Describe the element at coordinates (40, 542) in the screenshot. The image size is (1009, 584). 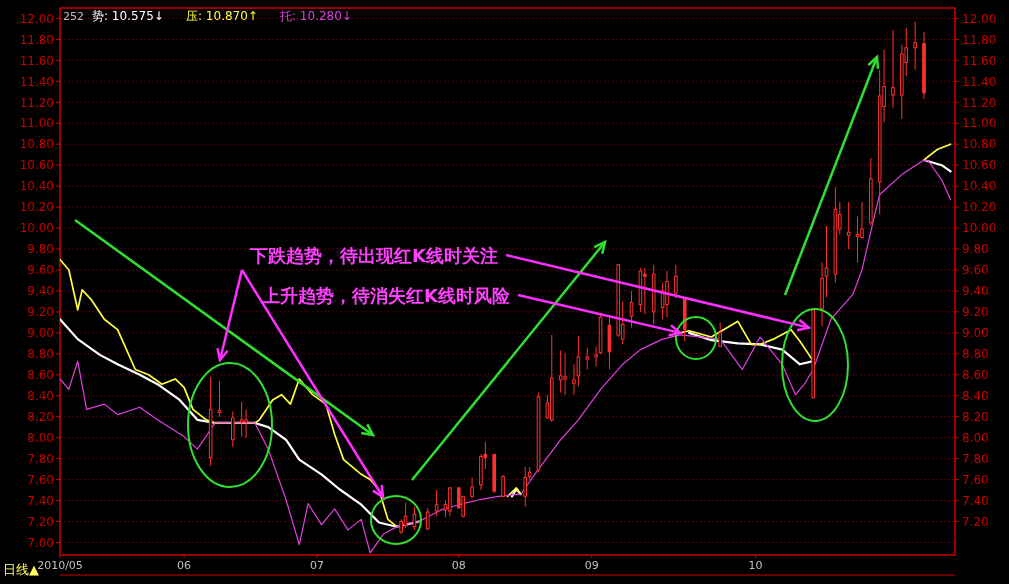
I see `y-tick-label: 7.00` at that location.